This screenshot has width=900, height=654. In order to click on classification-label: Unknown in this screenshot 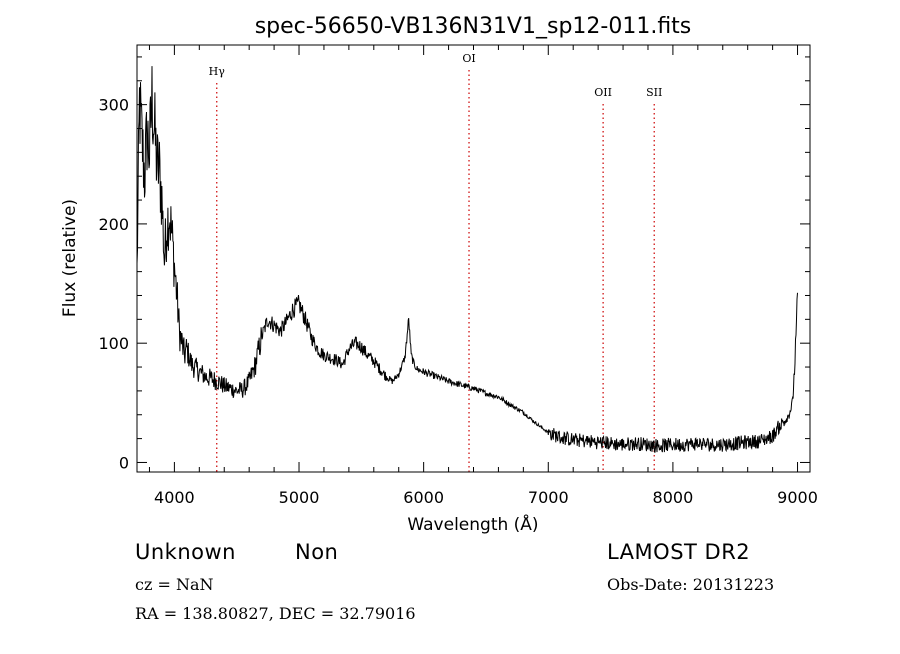, I will do `click(185, 552)`.